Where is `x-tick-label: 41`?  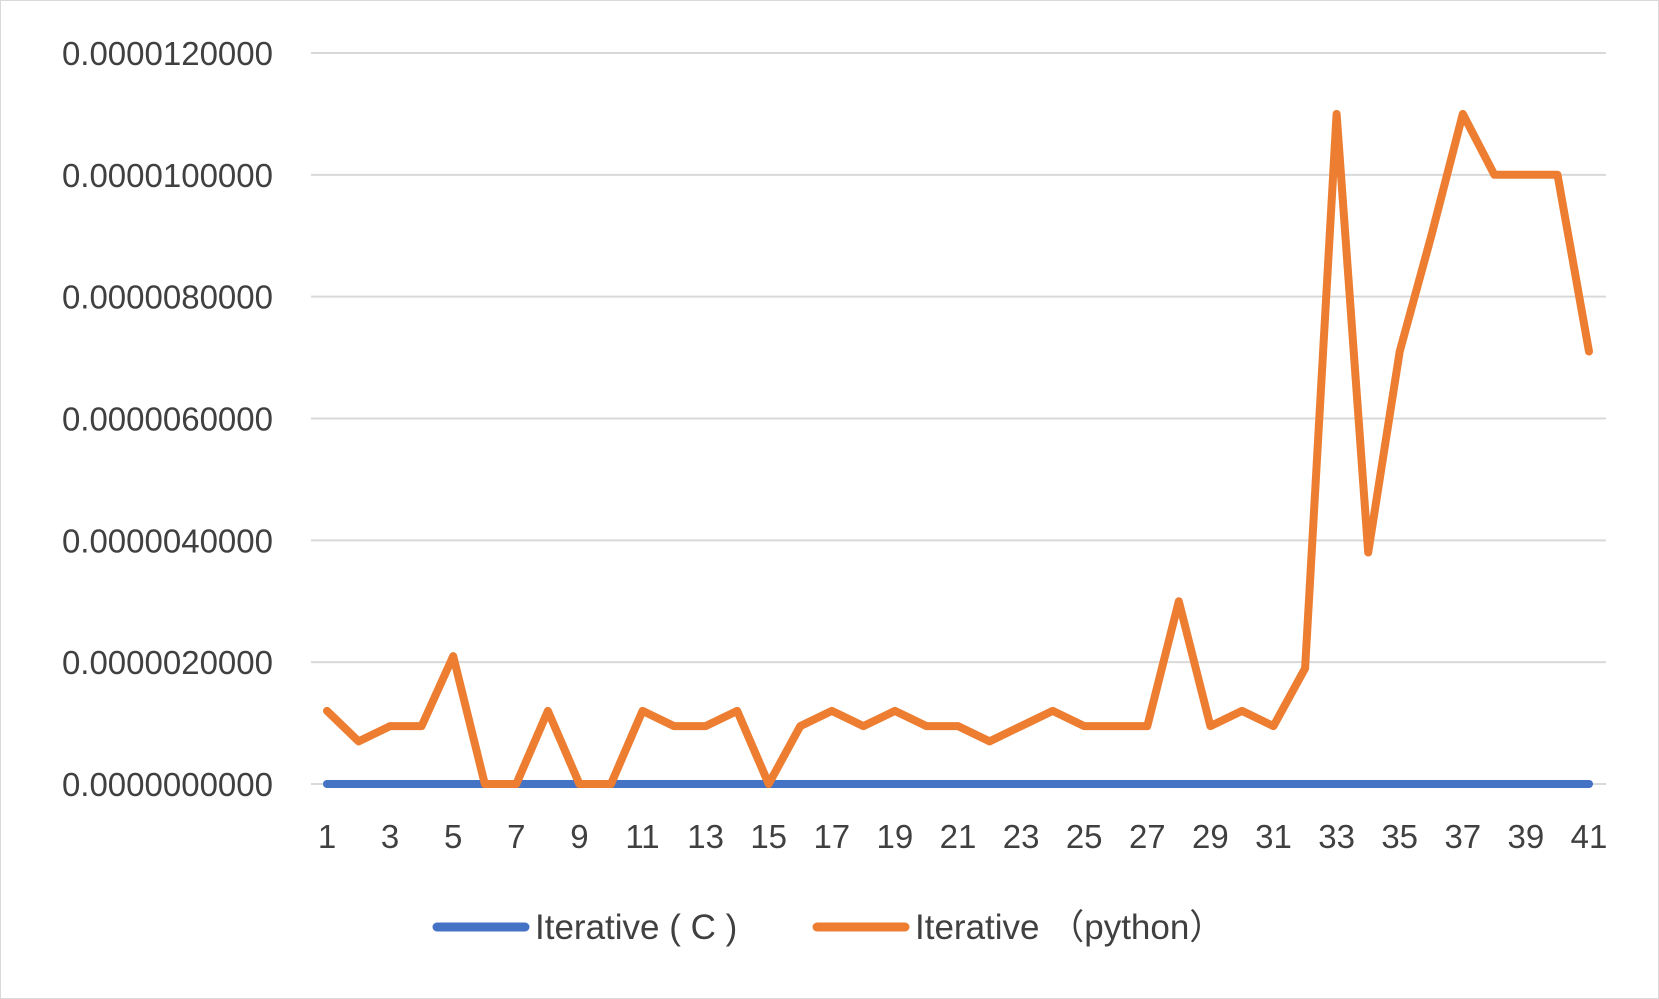 x-tick-label: 41 is located at coordinates (1589, 836).